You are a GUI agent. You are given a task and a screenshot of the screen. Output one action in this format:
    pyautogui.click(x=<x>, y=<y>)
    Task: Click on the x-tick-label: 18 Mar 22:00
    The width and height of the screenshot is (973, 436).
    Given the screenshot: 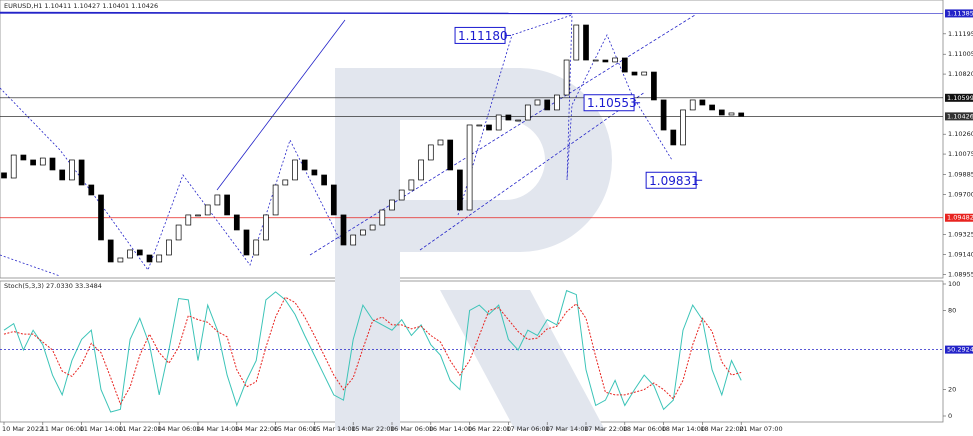 What is the action you would take?
    pyautogui.click(x=721, y=429)
    